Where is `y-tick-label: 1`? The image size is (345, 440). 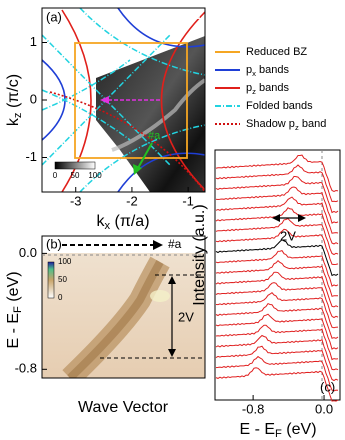
y-tick-label: 1 is located at coordinates (33, 41).